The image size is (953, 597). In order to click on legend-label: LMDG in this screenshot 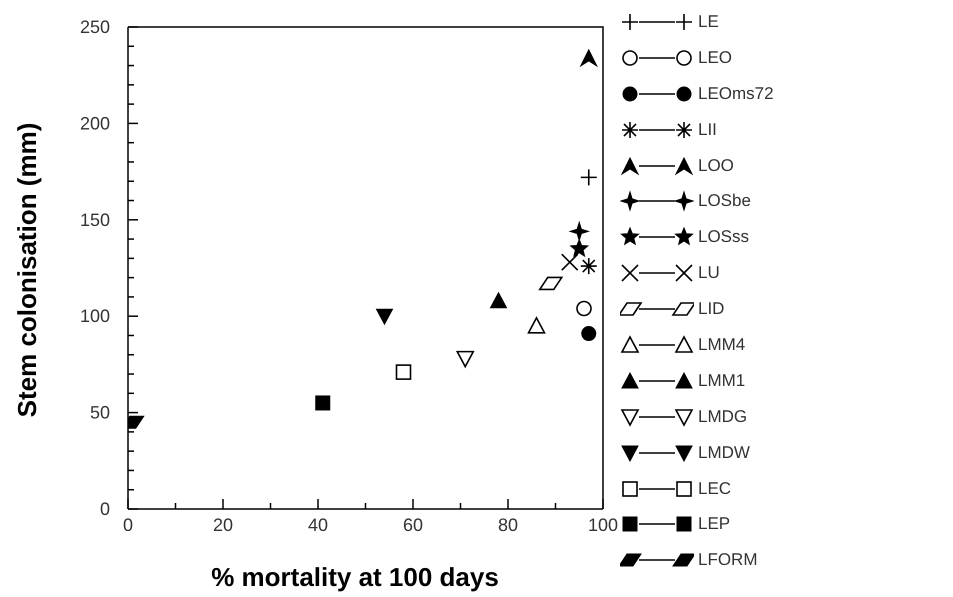, I will do `click(723, 416)`.